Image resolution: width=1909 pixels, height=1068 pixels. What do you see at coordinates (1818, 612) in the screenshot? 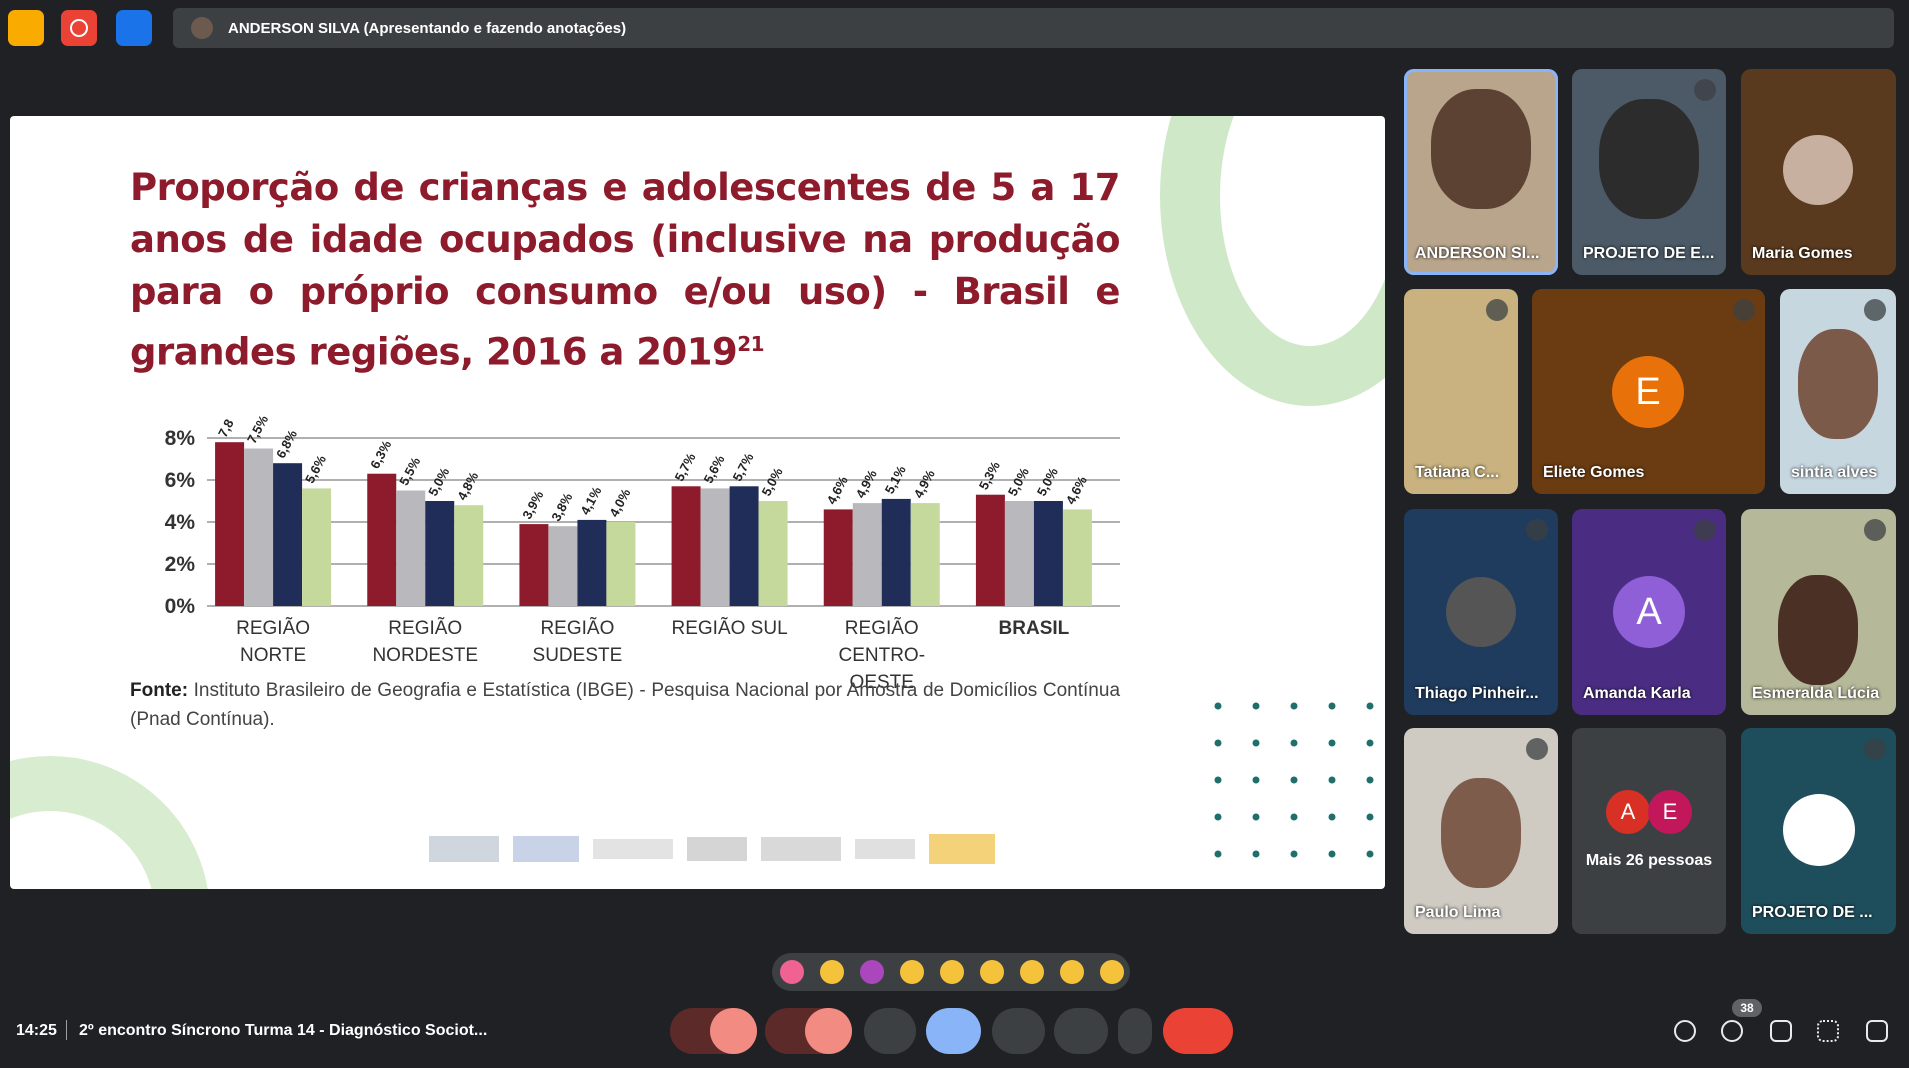
I see `participant-tile: Esmeralda Lúcia` at bounding box center [1818, 612].